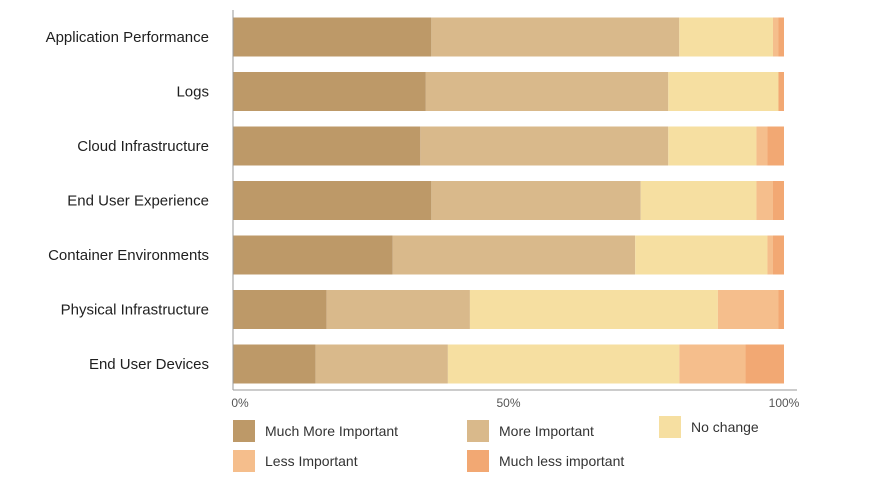 The height and width of the screenshot is (489, 879). Describe the element at coordinates (781, 37) in the screenshot. I see `bar-application-performance-much-less-important` at that location.